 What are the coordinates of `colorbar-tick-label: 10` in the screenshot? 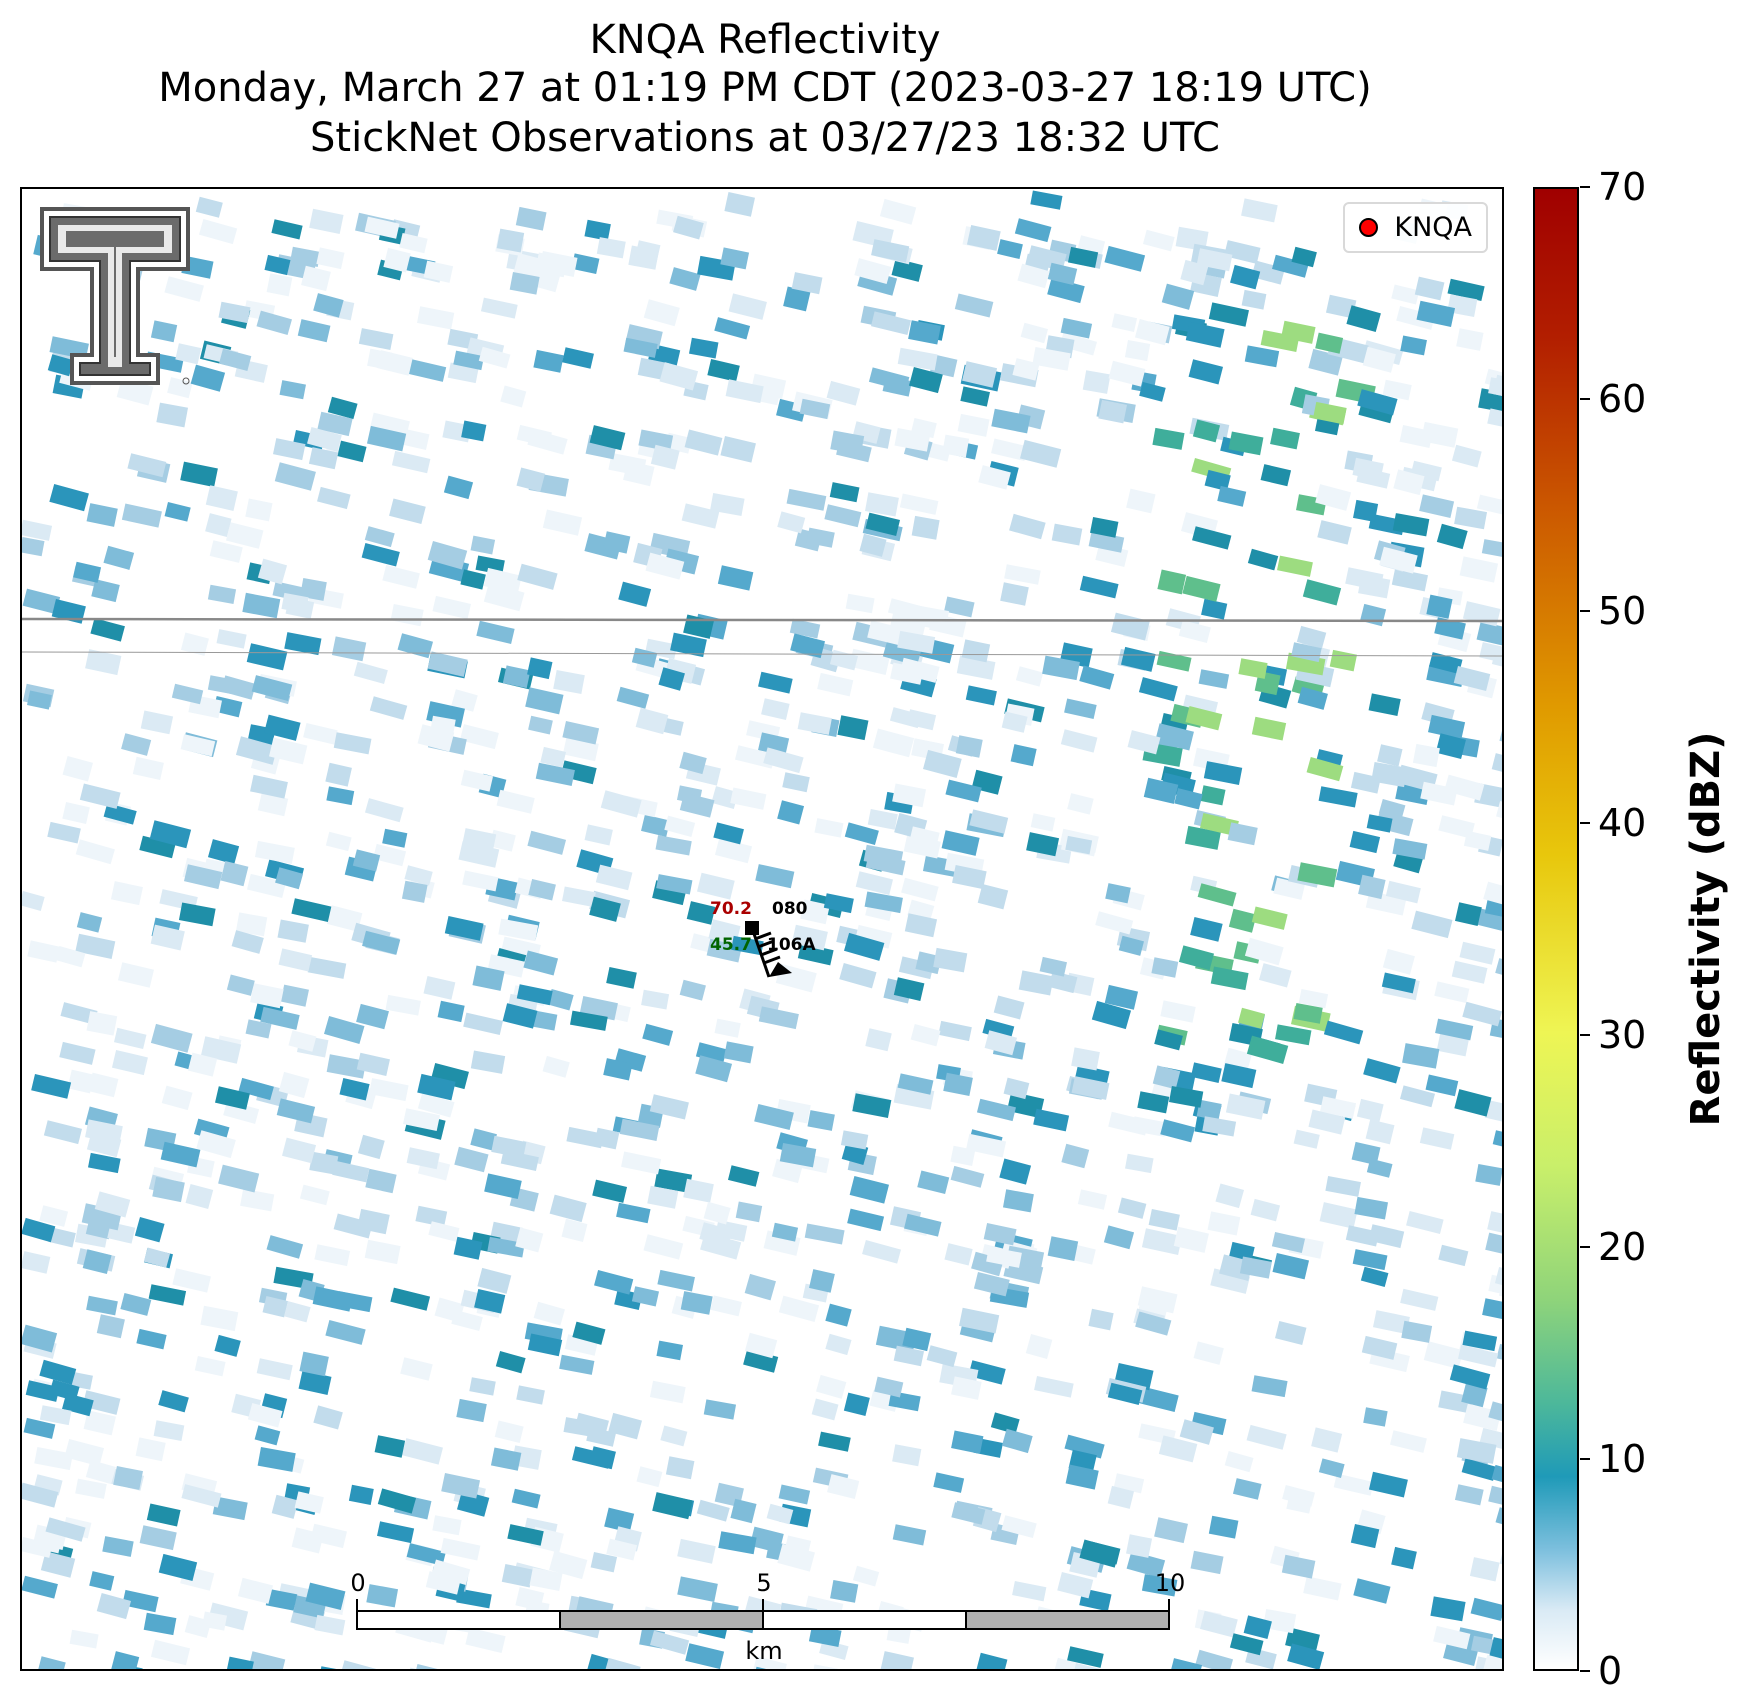 It's located at (1622, 1459).